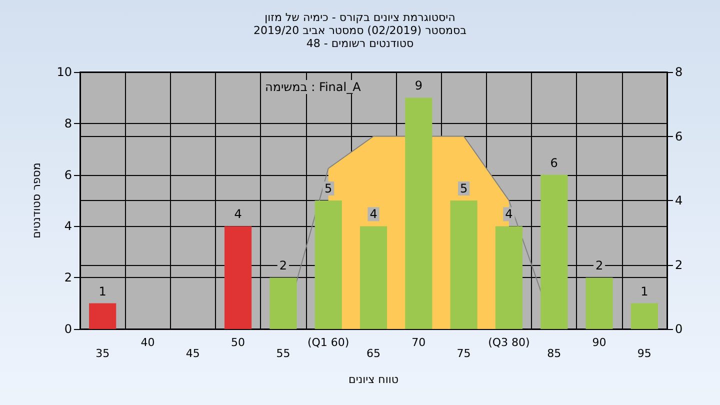 This screenshot has height=405, width=720. Describe the element at coordinates (679, 265) in the screenshot. I see `y2-tick-label: 2` at that location.